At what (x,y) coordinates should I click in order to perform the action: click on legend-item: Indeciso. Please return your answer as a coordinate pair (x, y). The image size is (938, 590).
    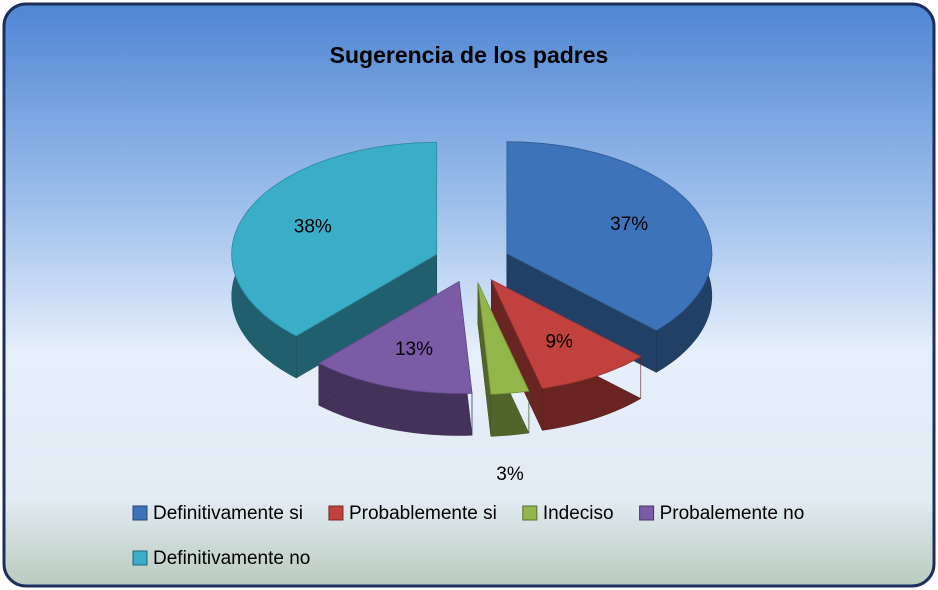
    Looking at the image, I should click on (568, 513).